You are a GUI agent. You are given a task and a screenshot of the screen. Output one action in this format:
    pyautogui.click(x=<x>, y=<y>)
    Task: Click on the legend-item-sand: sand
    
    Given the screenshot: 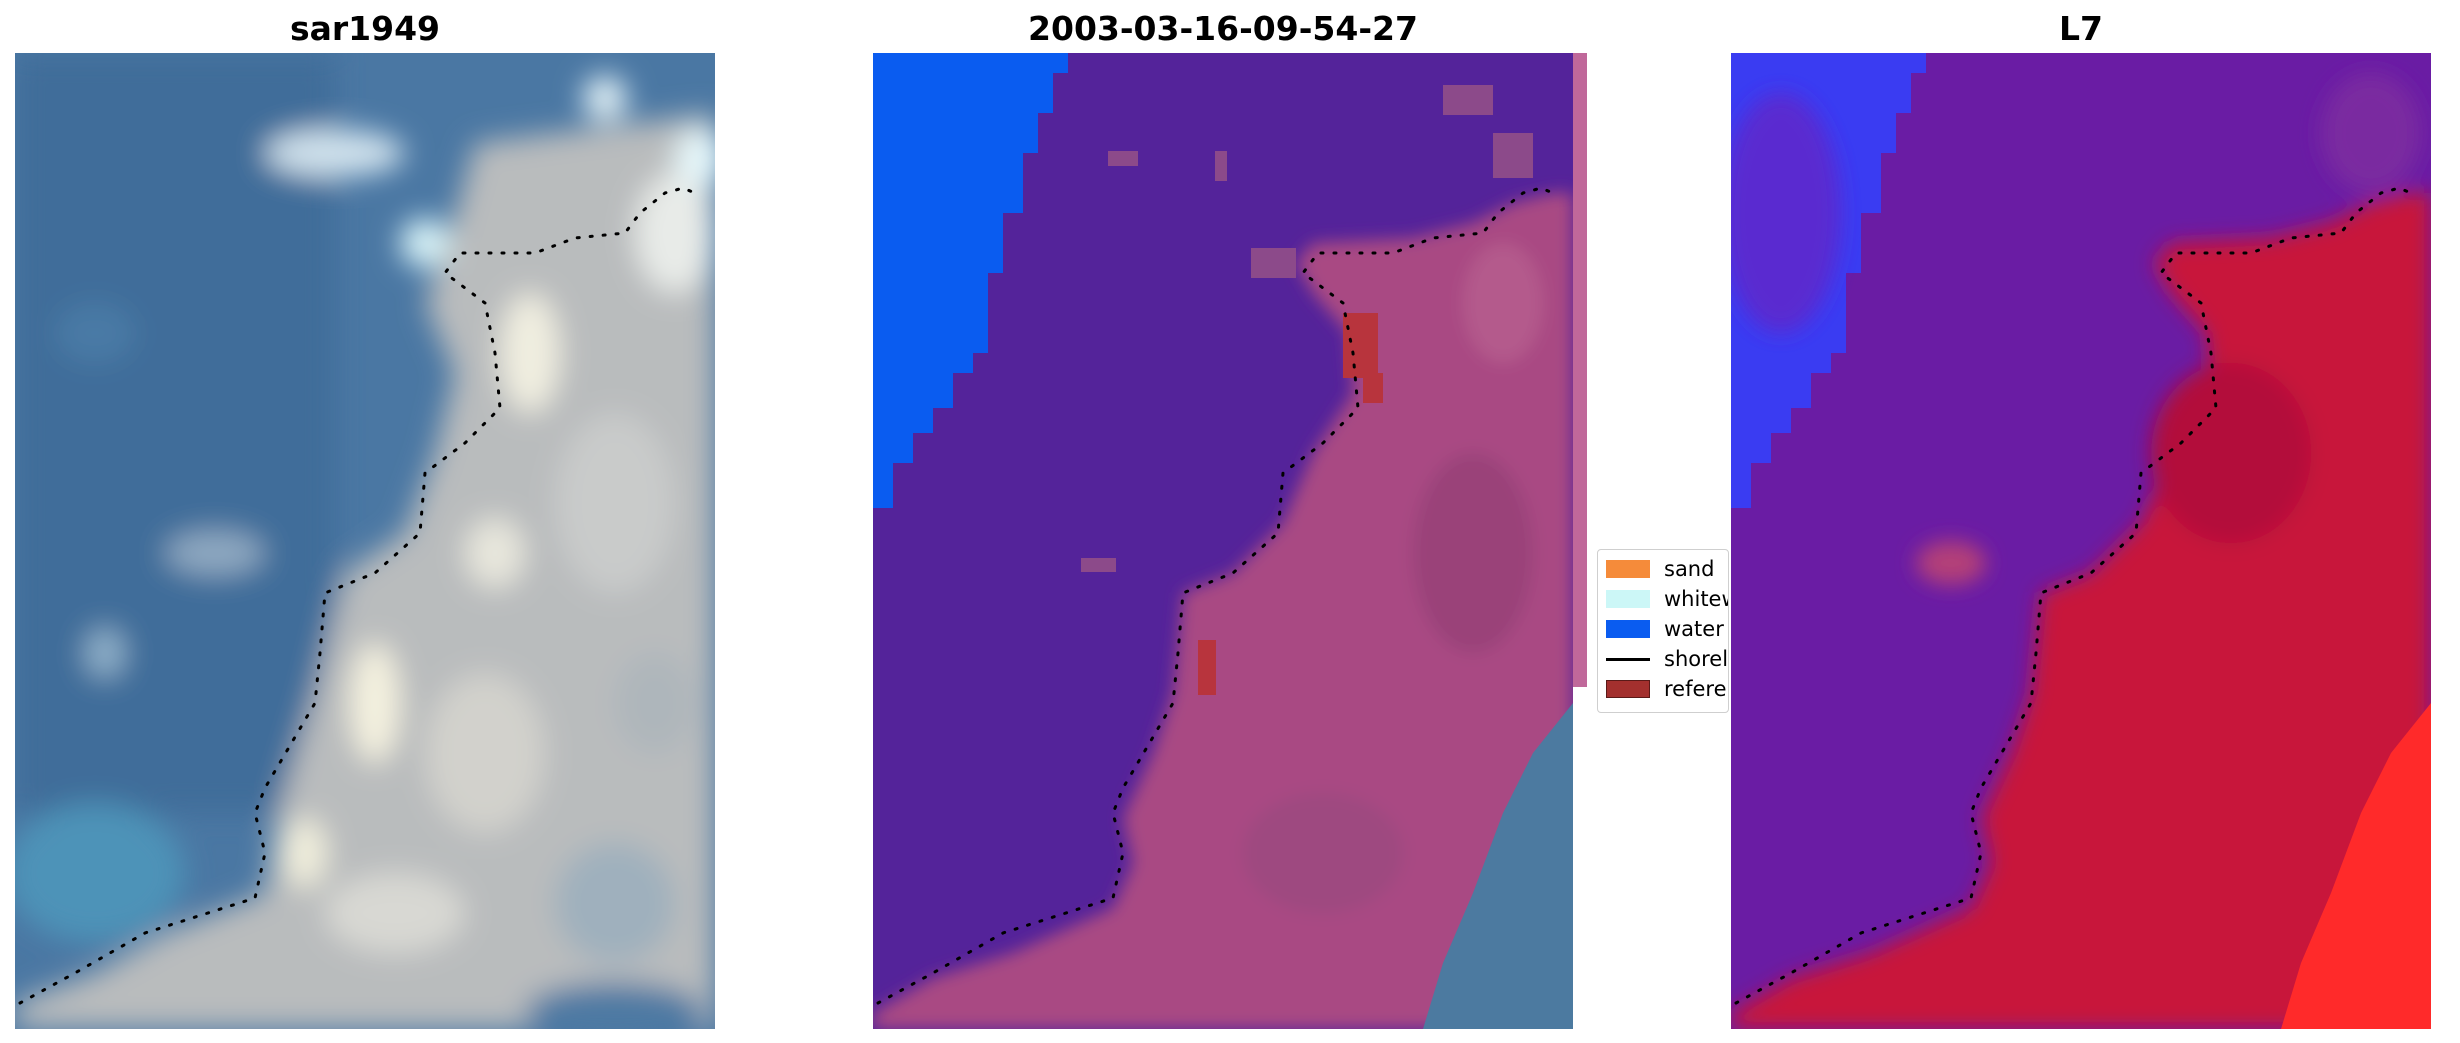 What is the action you would take?
    pyautogui.click(x=1660, y=569)
    